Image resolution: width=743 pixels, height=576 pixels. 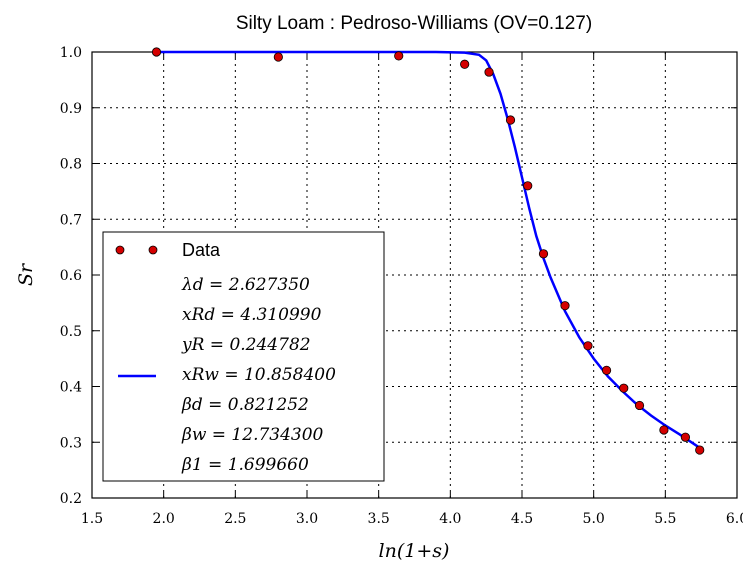 What do you see at coordinates (594, 519) in the screenshot?
I see `x-tick-label: 5.0` at bounding box center [594, 519].